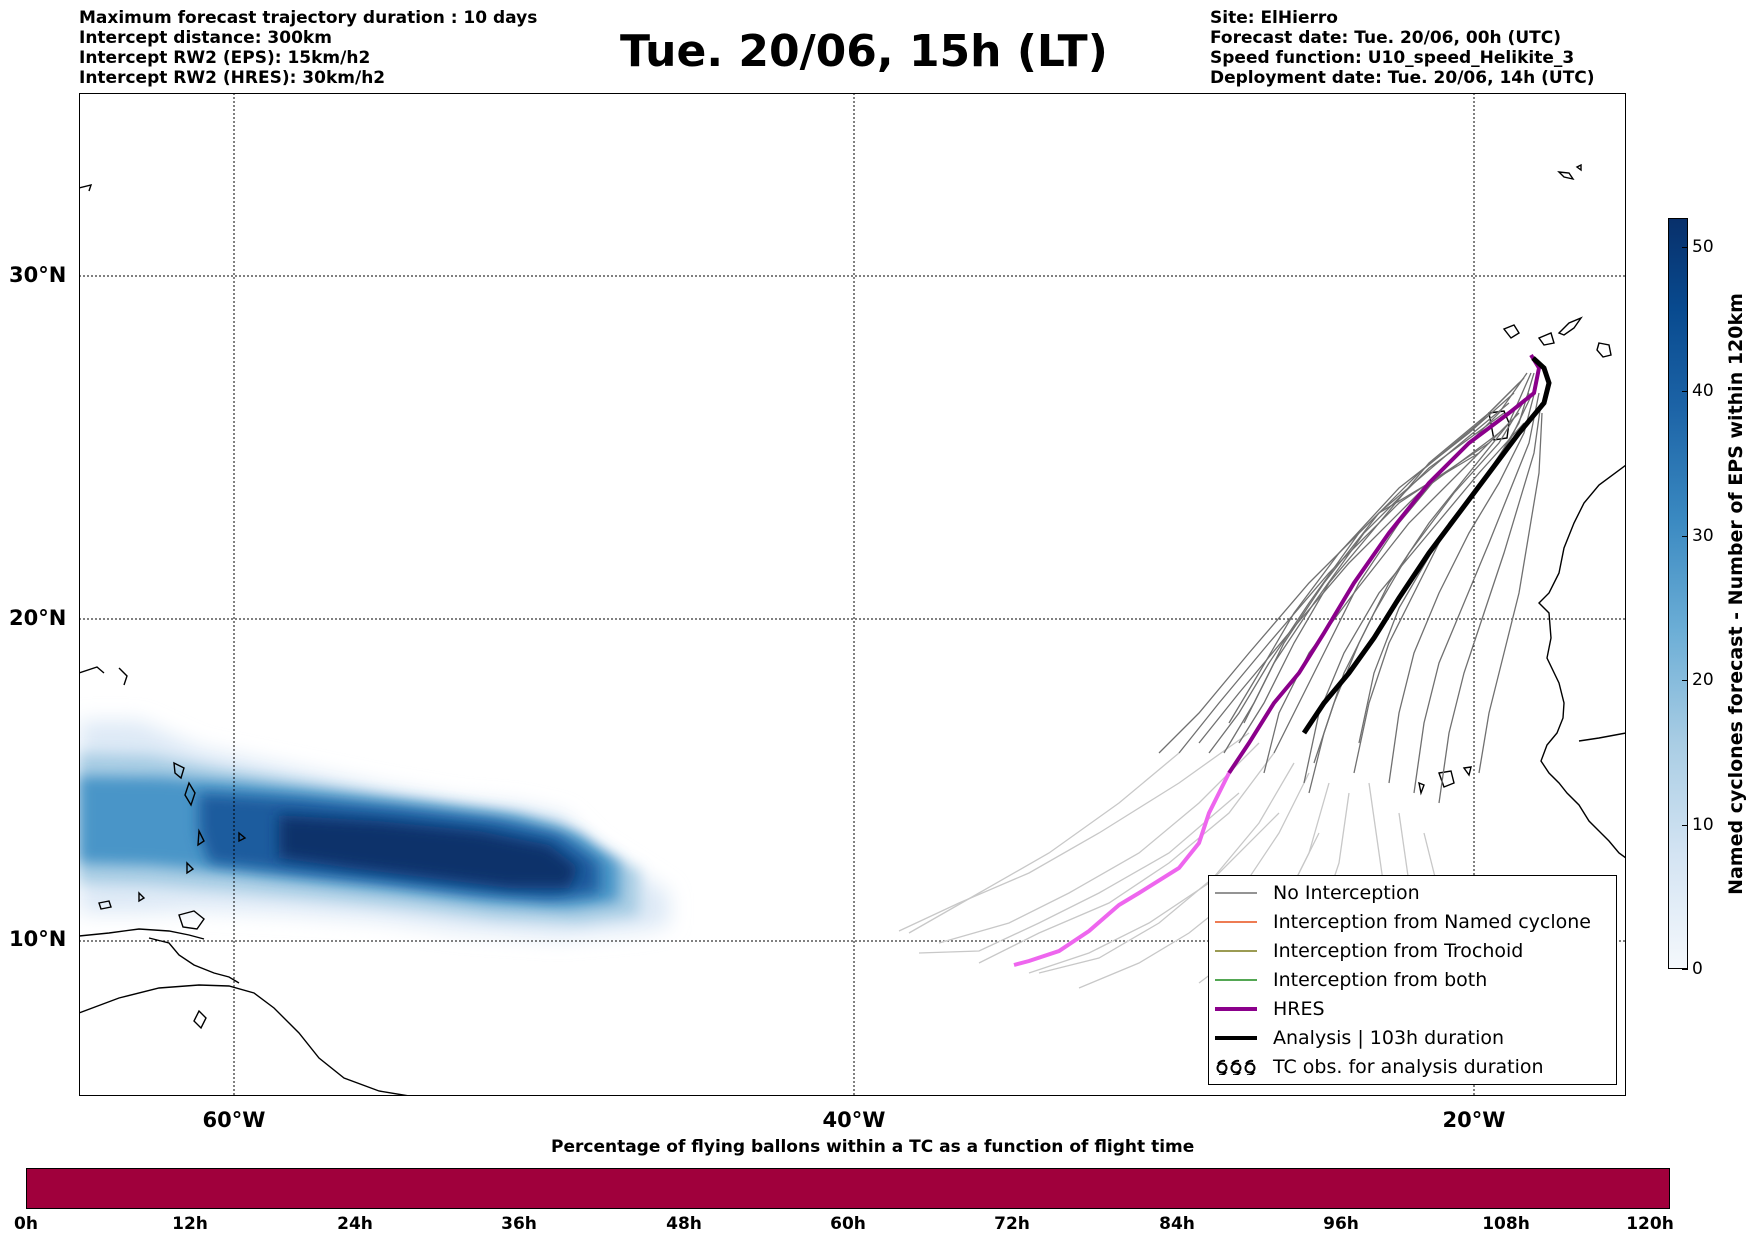  I want to click on bottom-tick-label: 24h, so click(355, 1224).